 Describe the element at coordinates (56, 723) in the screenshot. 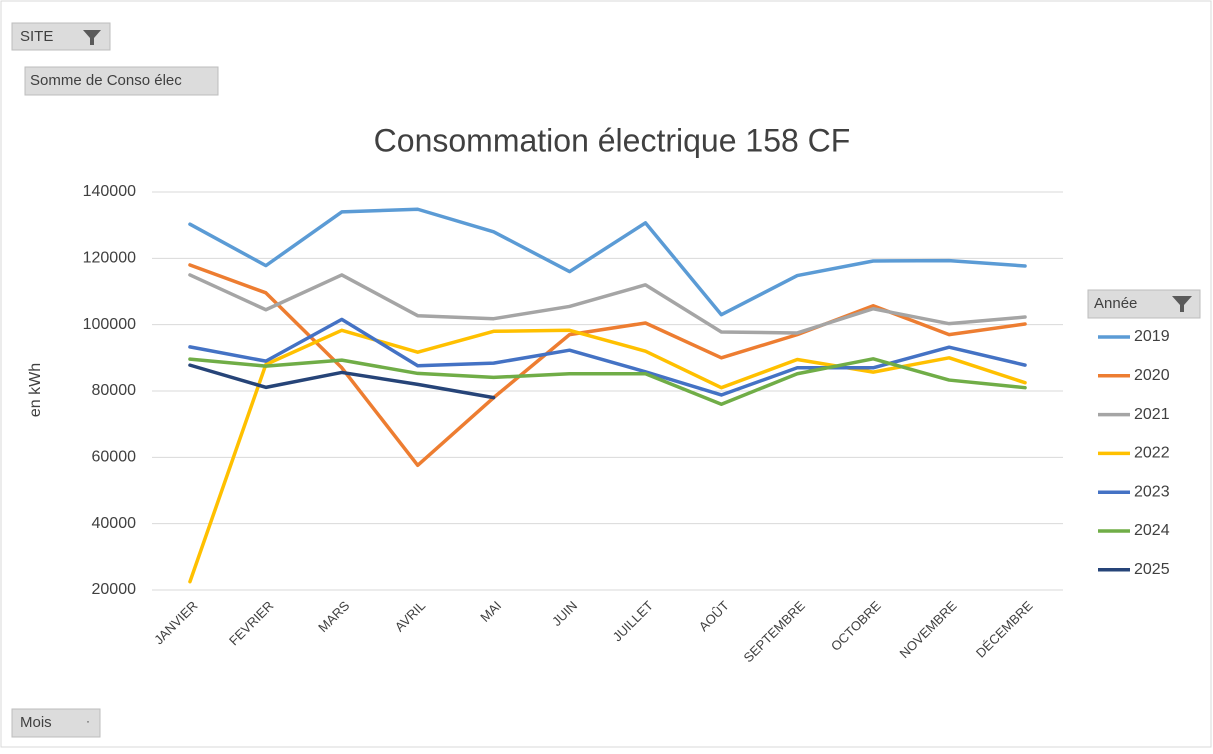

I see `axis-field-button` at that location.